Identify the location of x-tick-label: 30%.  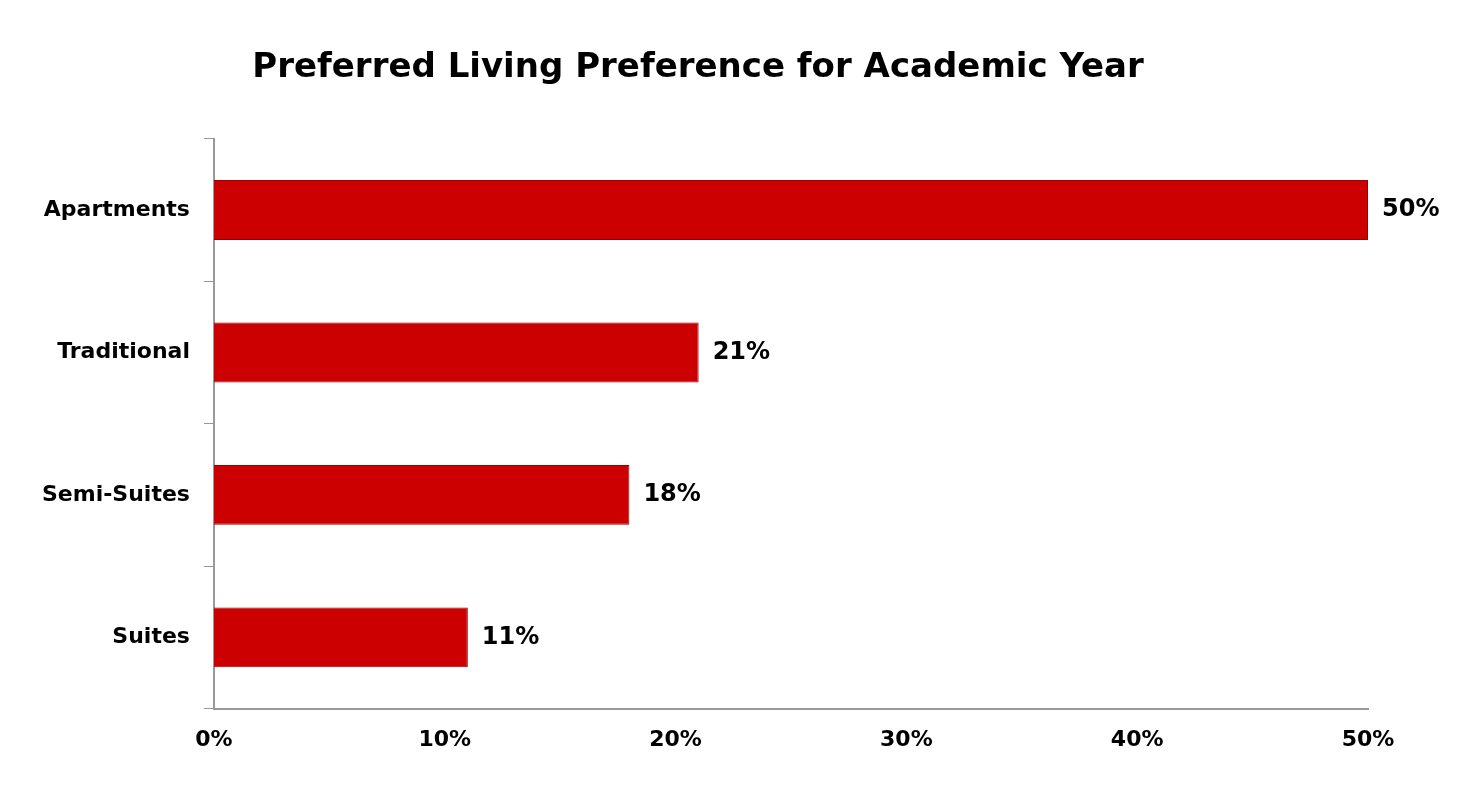
(906, 738).